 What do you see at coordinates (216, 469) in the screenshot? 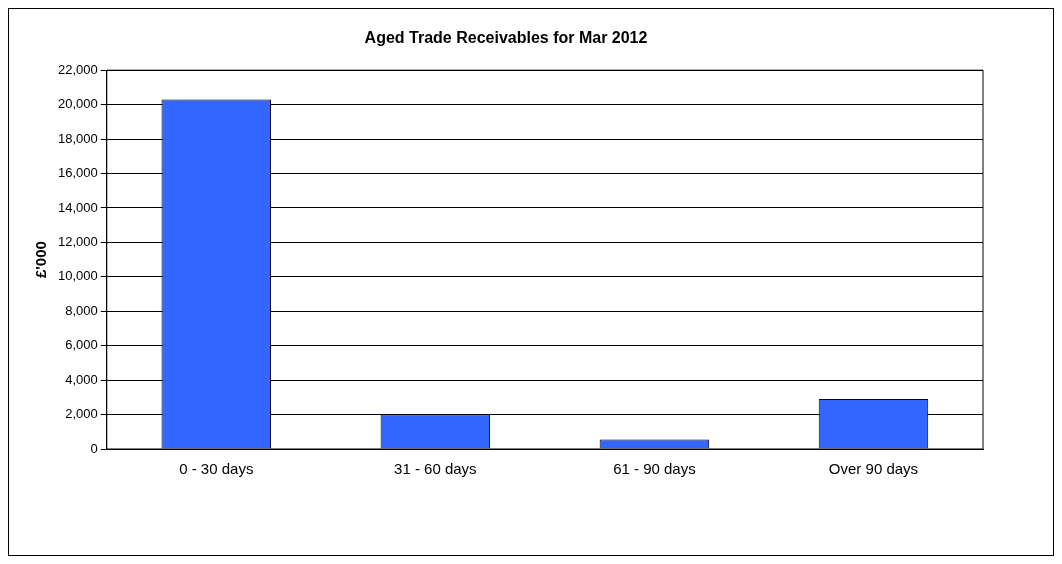
I see `x-tick-label: 0 - 30 days` at bounding box center [216, 469].